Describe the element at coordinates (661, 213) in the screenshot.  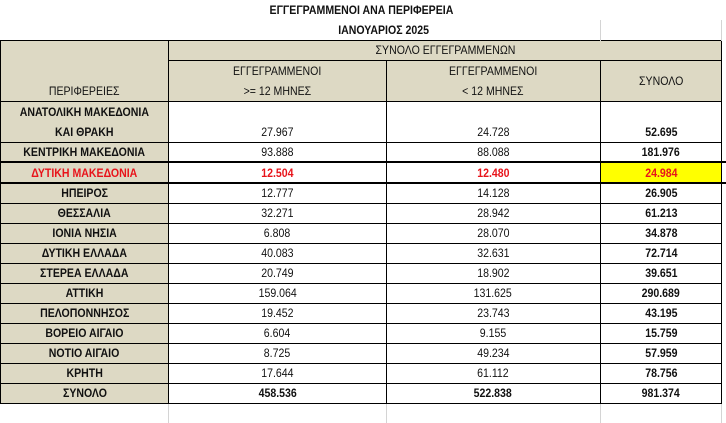
I see `total-cell: 61.213` at that location.